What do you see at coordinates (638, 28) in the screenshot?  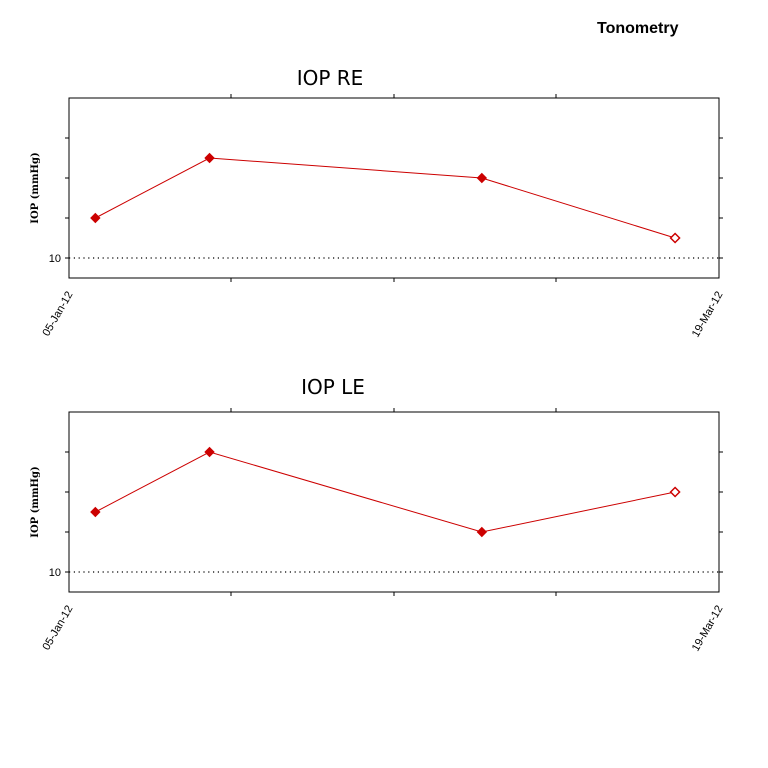 I see `page-title: Tonometry` at bounding box center [638, 28].